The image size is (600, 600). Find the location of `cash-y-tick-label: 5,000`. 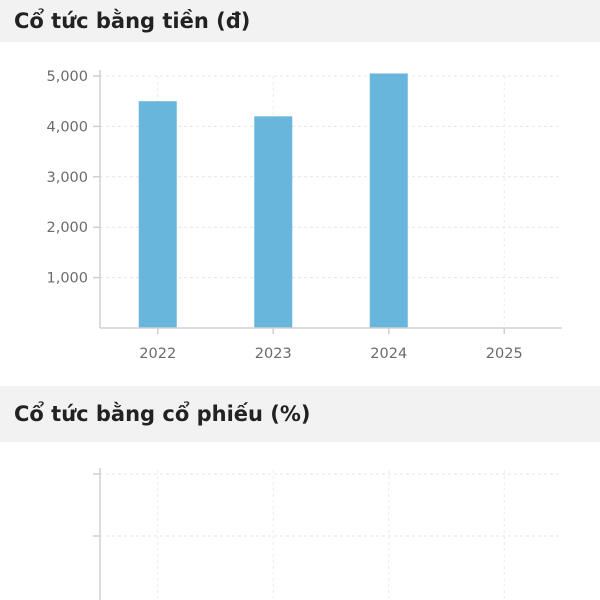

cash-y-tick-label: 5,000 is located at coordinates (67, 77).